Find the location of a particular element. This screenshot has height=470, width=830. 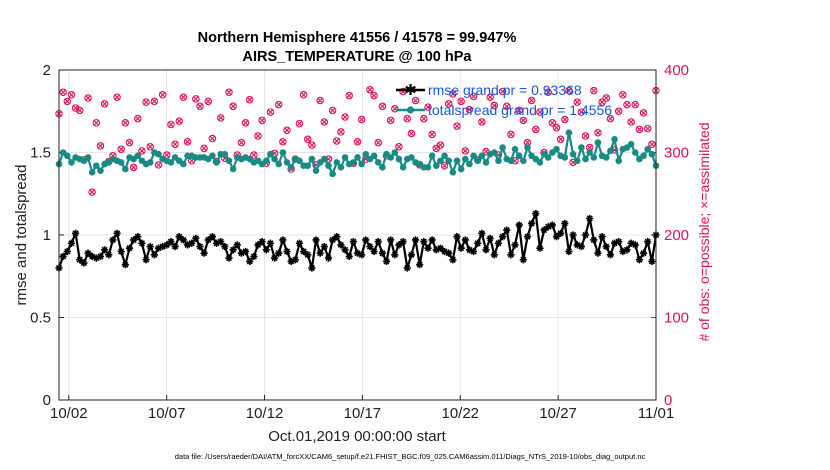

y-axis-left-label: rmse and totalspread is located at coordinates (21, 235).